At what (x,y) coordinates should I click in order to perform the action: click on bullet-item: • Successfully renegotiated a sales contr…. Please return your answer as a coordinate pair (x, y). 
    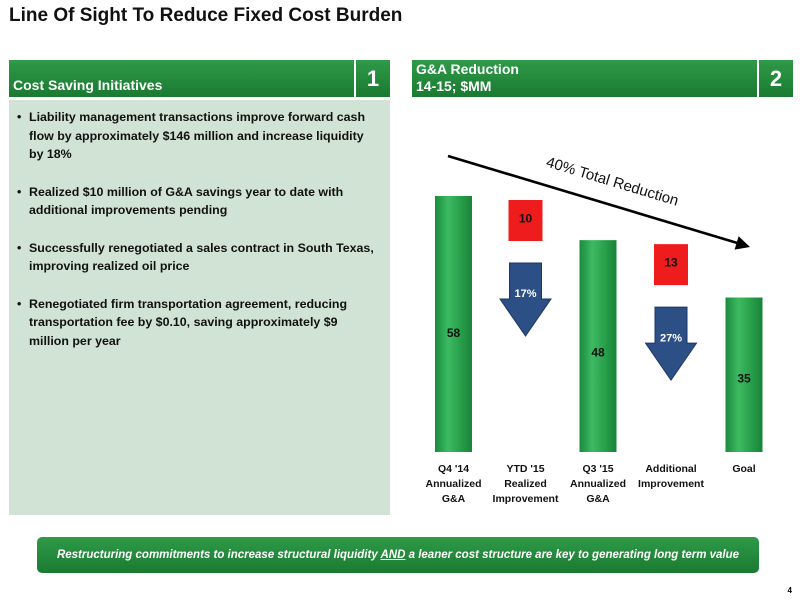
    Looking at the image, I should click on (195, 257).